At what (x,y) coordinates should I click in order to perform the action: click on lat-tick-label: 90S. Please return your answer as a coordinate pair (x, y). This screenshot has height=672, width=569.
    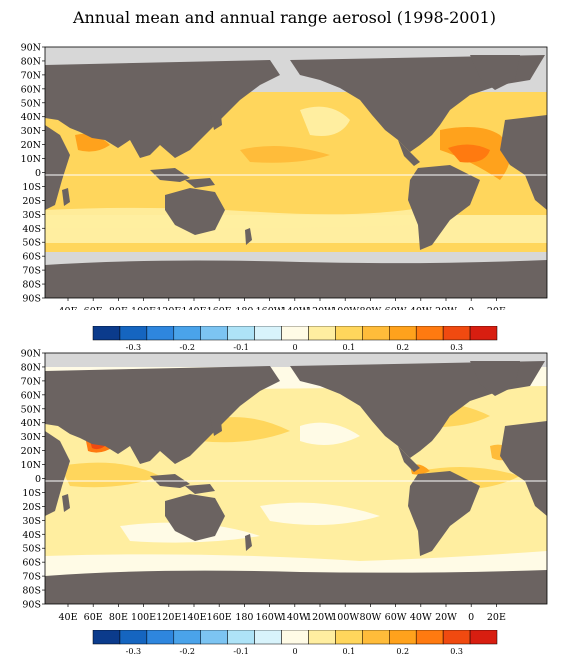
    Looking at the image, I should click on (31, 605).